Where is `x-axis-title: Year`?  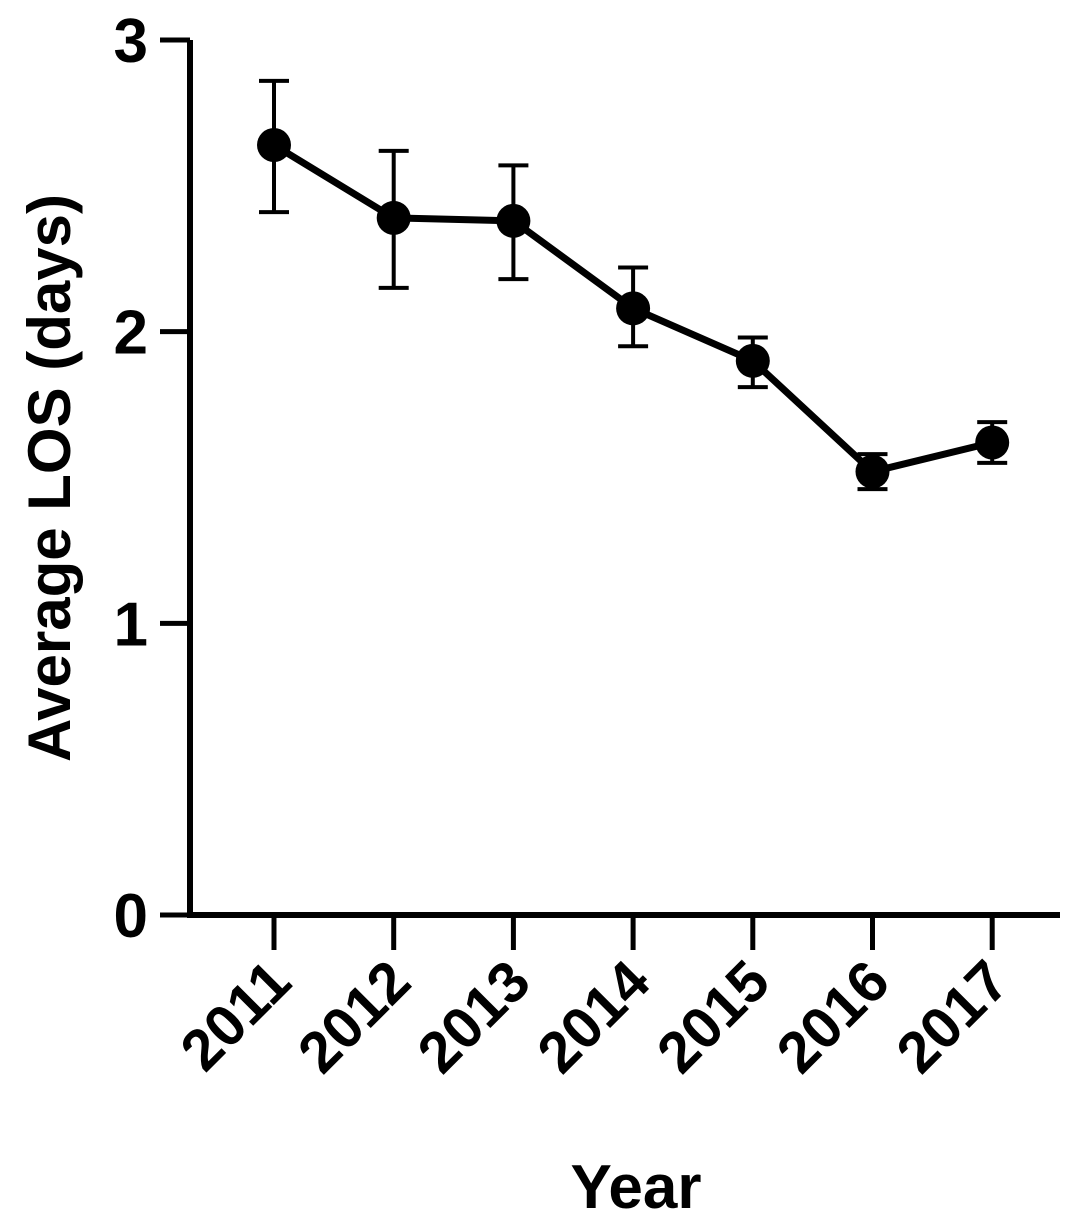 x-axis-title: Year is located at coordinates (635, 1187).